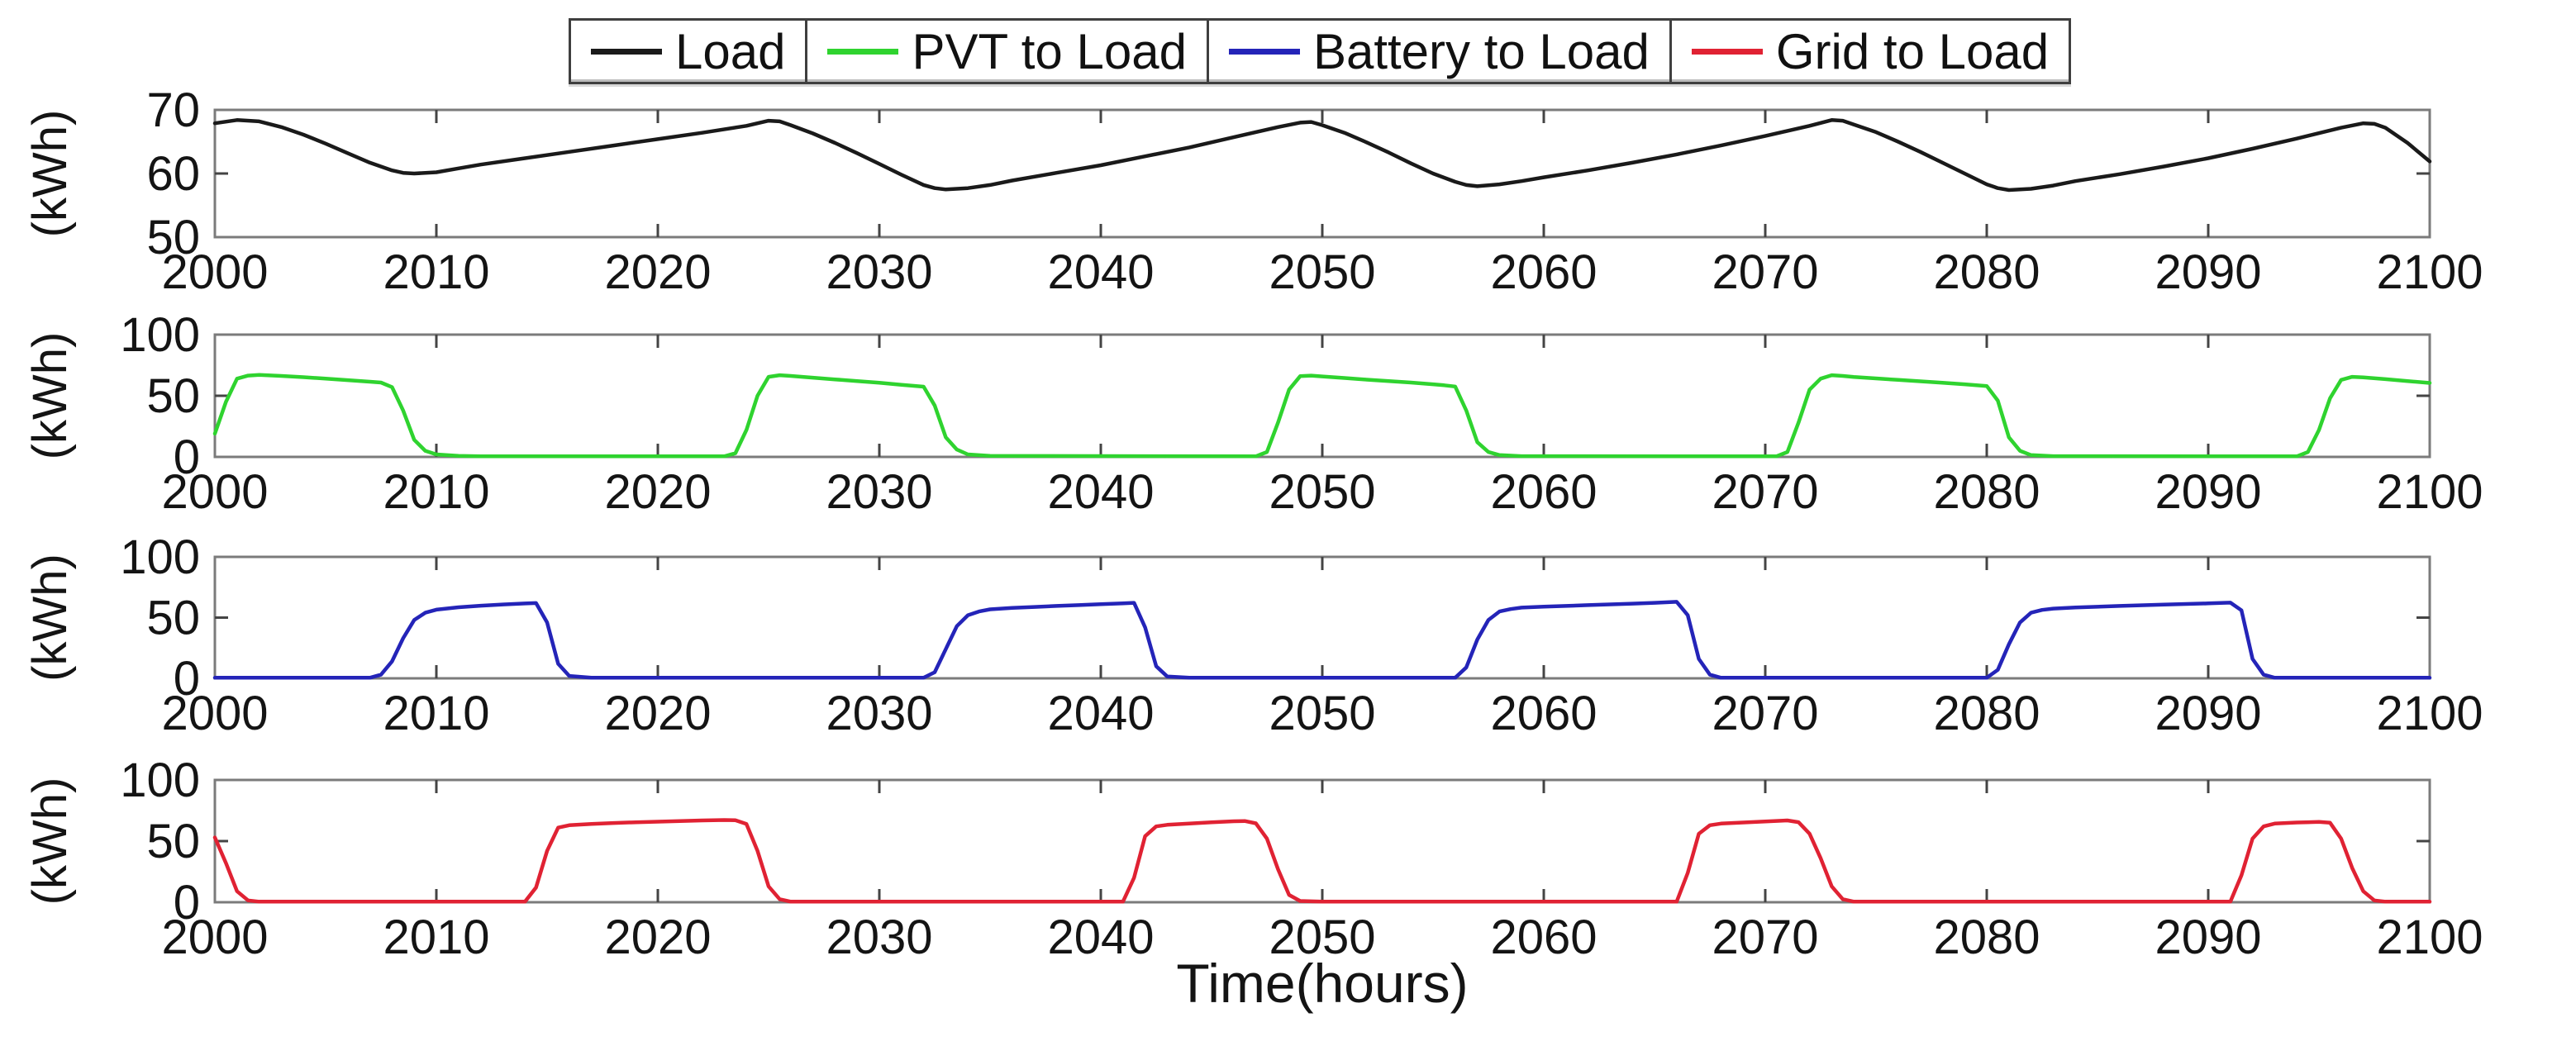 This screenshot has width=2576, height=1046. What do you see at coordinates (1322, 155) in the screenshot?
I see `load-line` at bounding box center [1322, 155].